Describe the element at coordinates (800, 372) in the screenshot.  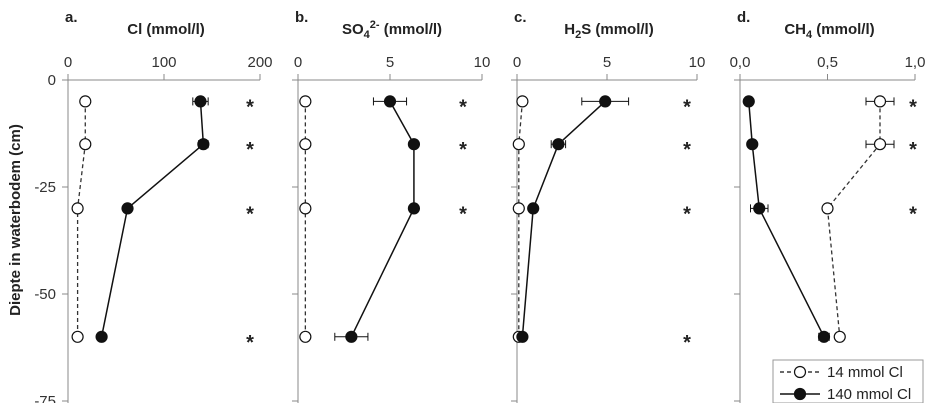
I see `legend-marker-open` at that location.